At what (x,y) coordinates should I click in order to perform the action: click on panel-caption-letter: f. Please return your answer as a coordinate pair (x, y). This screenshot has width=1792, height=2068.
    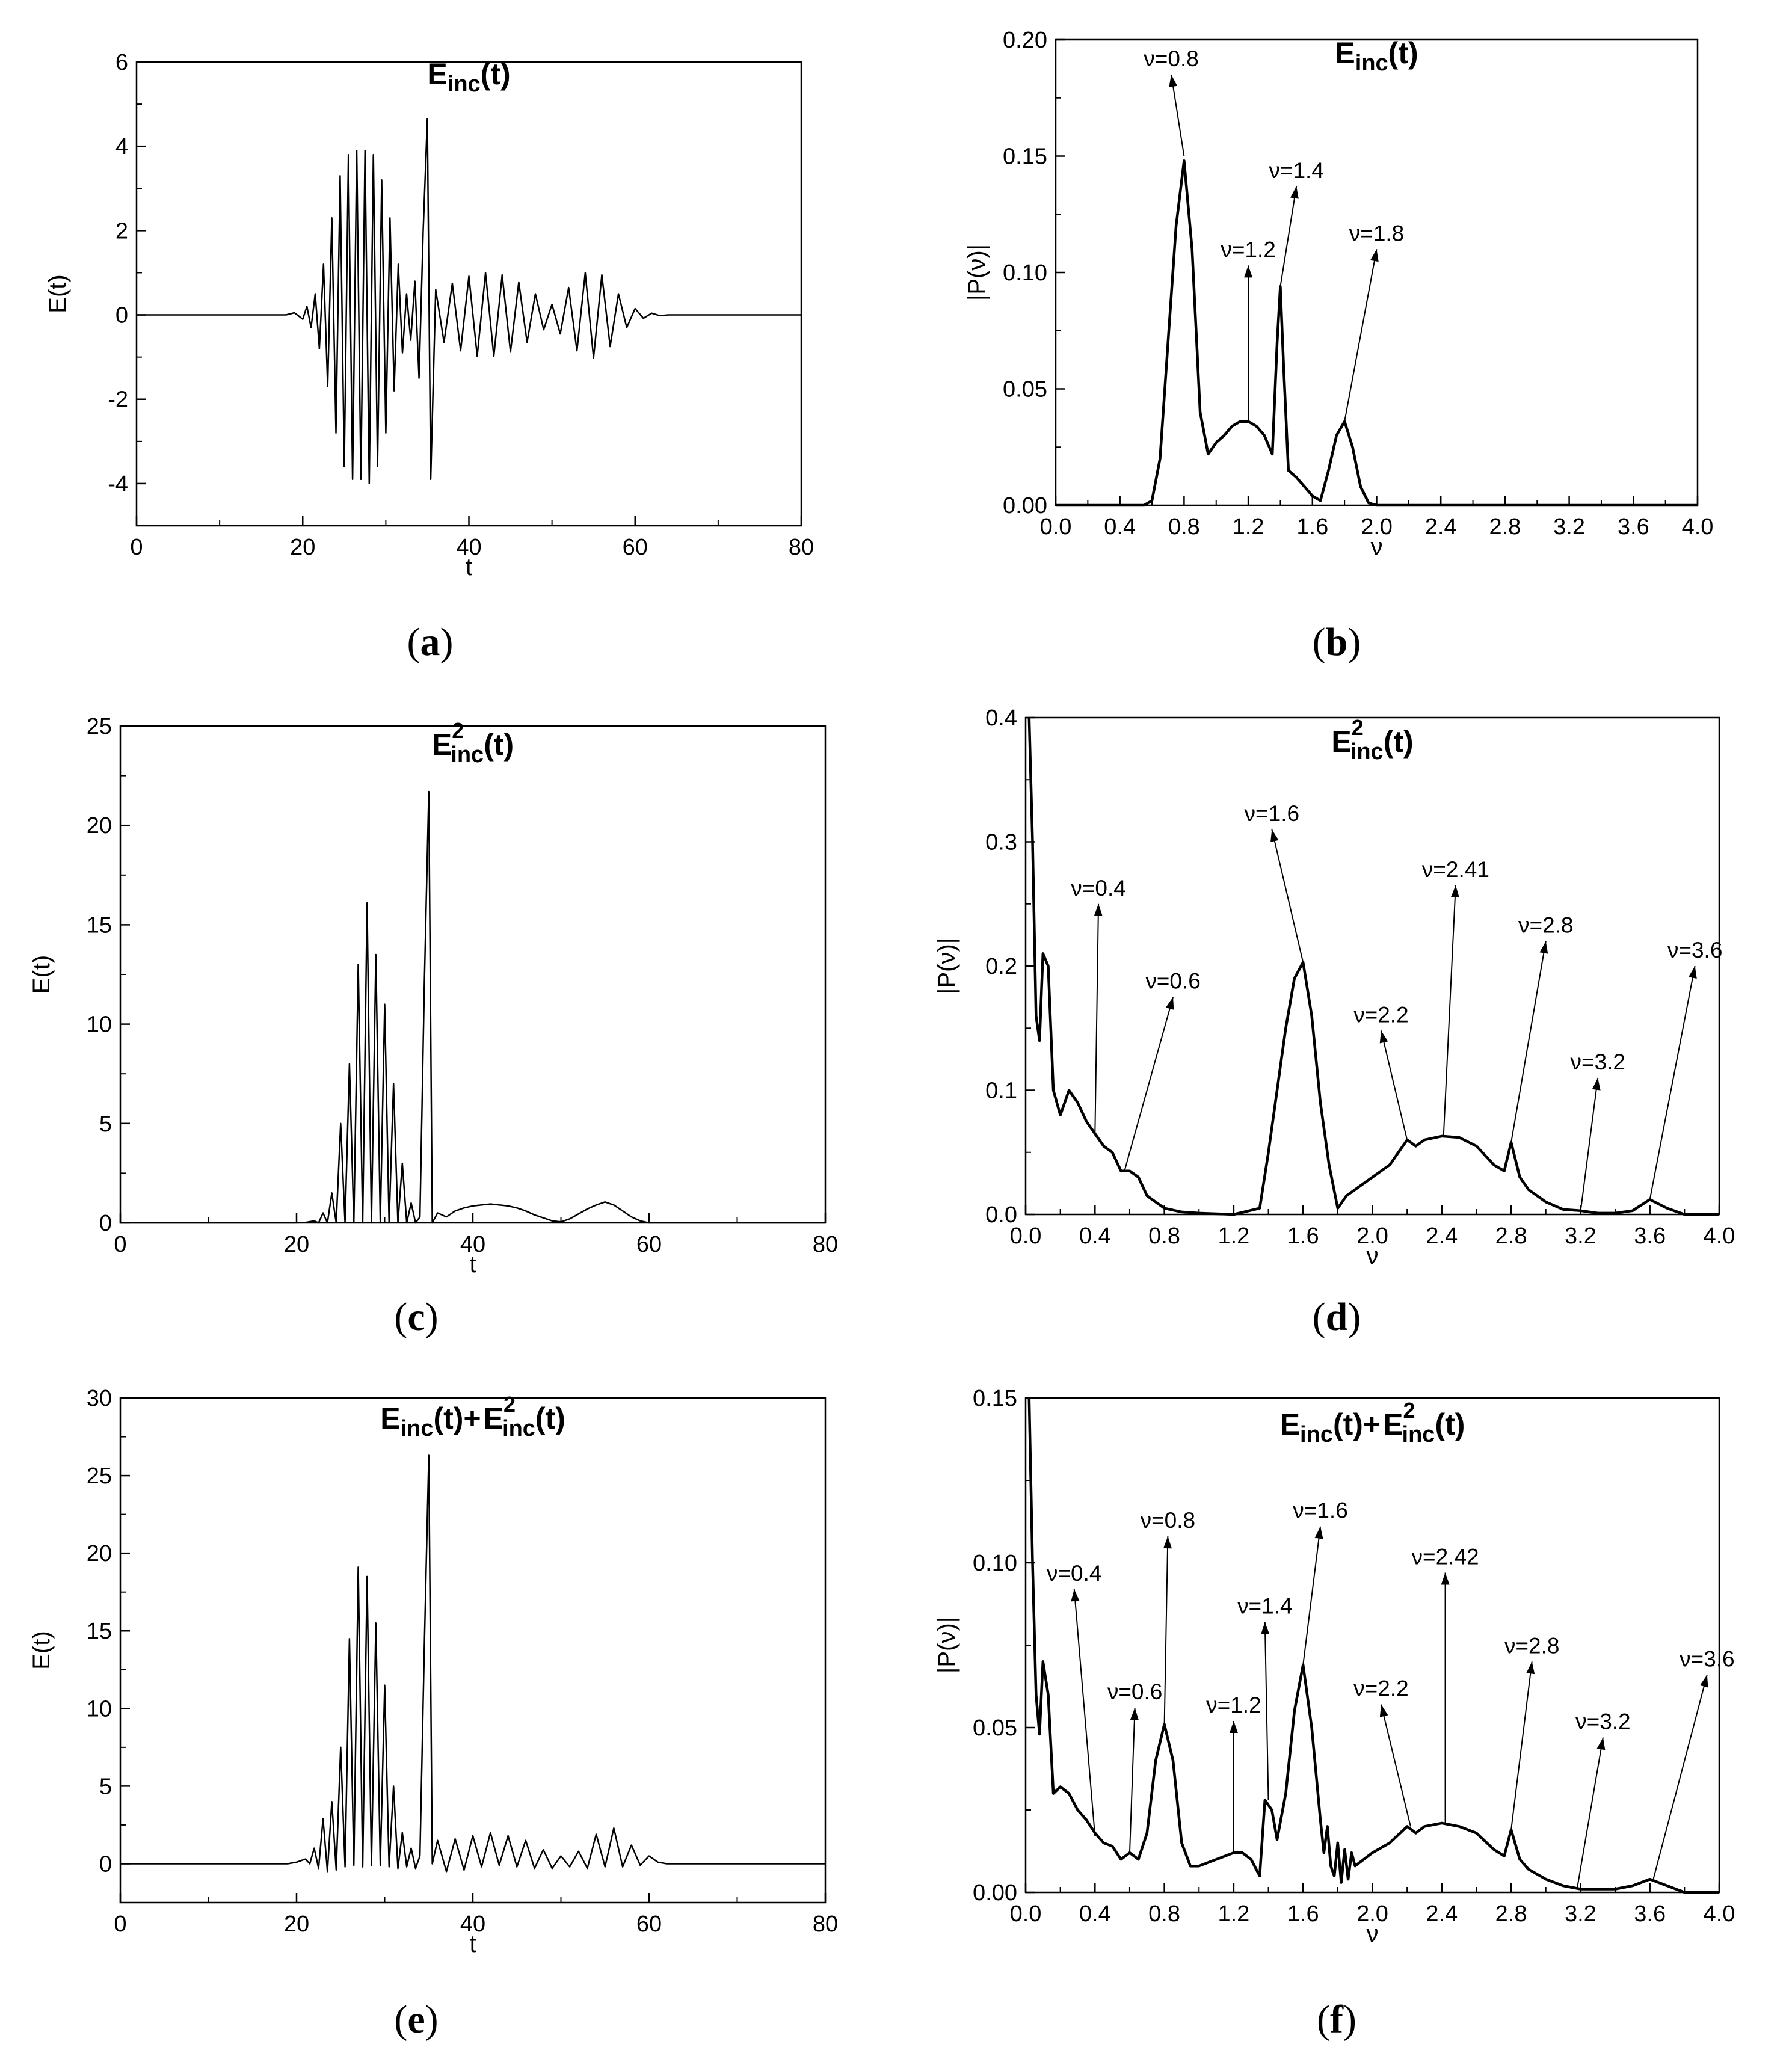
    Looking at the image, I should click on (1337, 2020).